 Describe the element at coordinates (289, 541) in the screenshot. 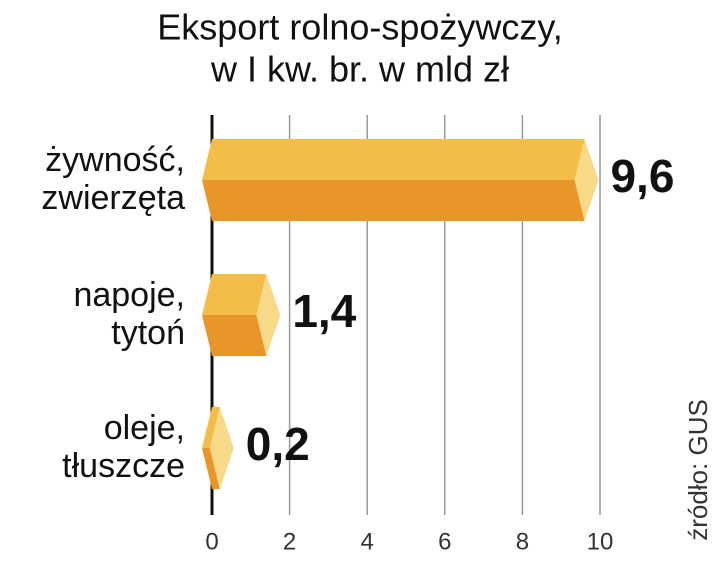

I see `x-tick-label: 2` at that location.